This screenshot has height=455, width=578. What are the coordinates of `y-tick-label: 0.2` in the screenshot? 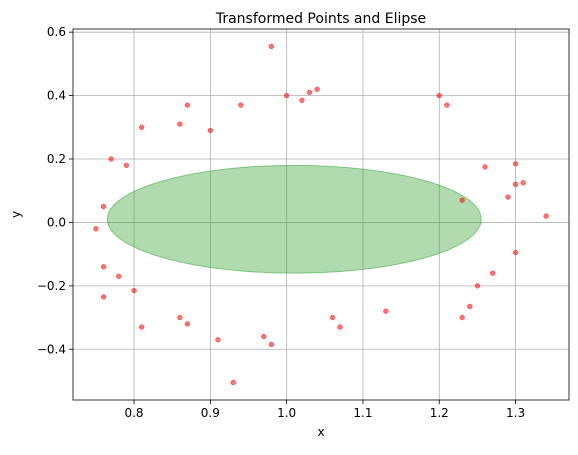 It's located at (56, 159).